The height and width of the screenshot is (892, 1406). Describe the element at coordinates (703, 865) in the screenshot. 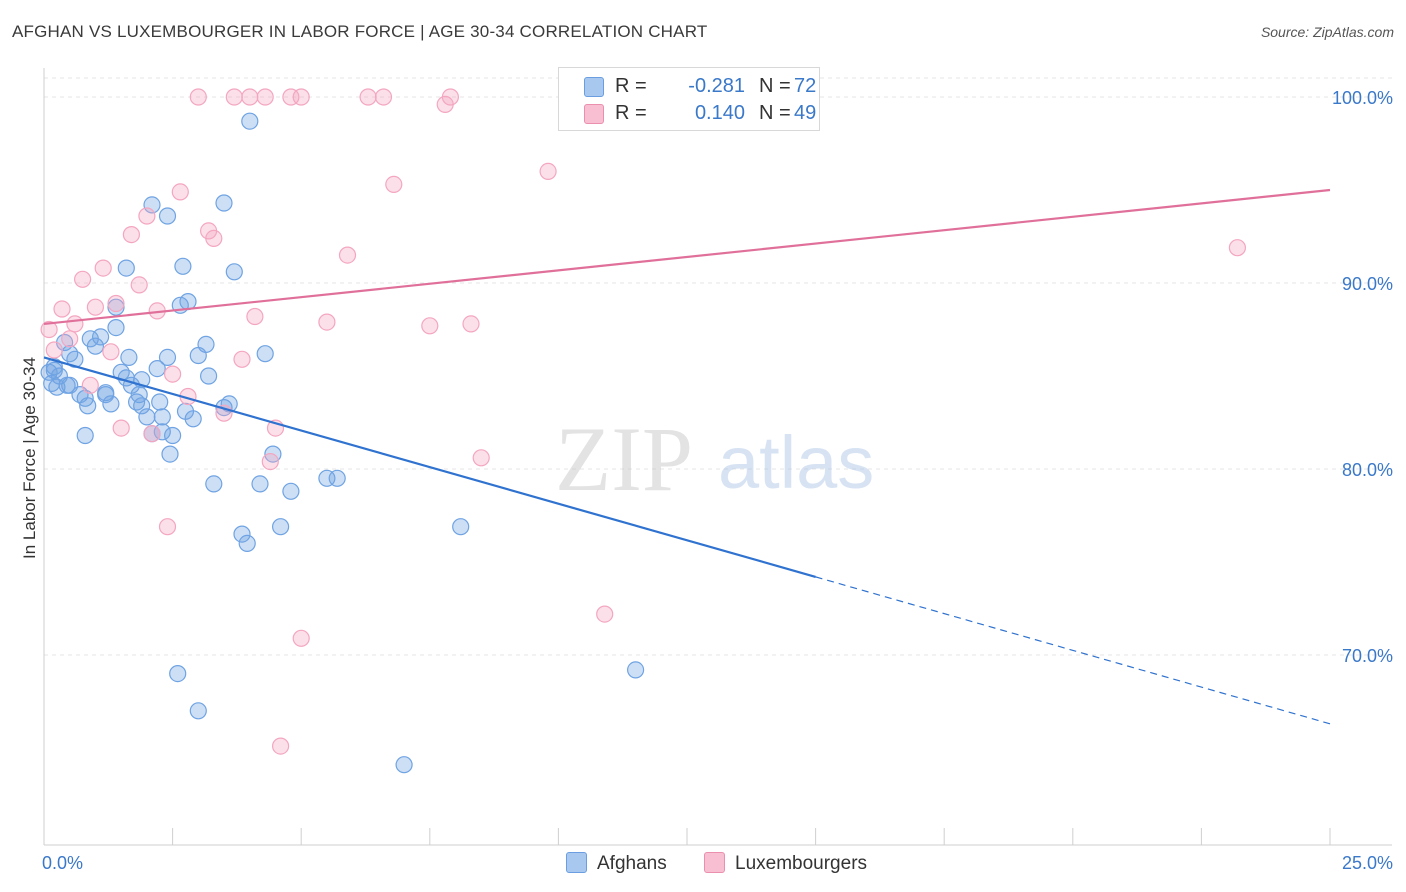

I see `series-legend: Afghans Luxembourgers` at that location.